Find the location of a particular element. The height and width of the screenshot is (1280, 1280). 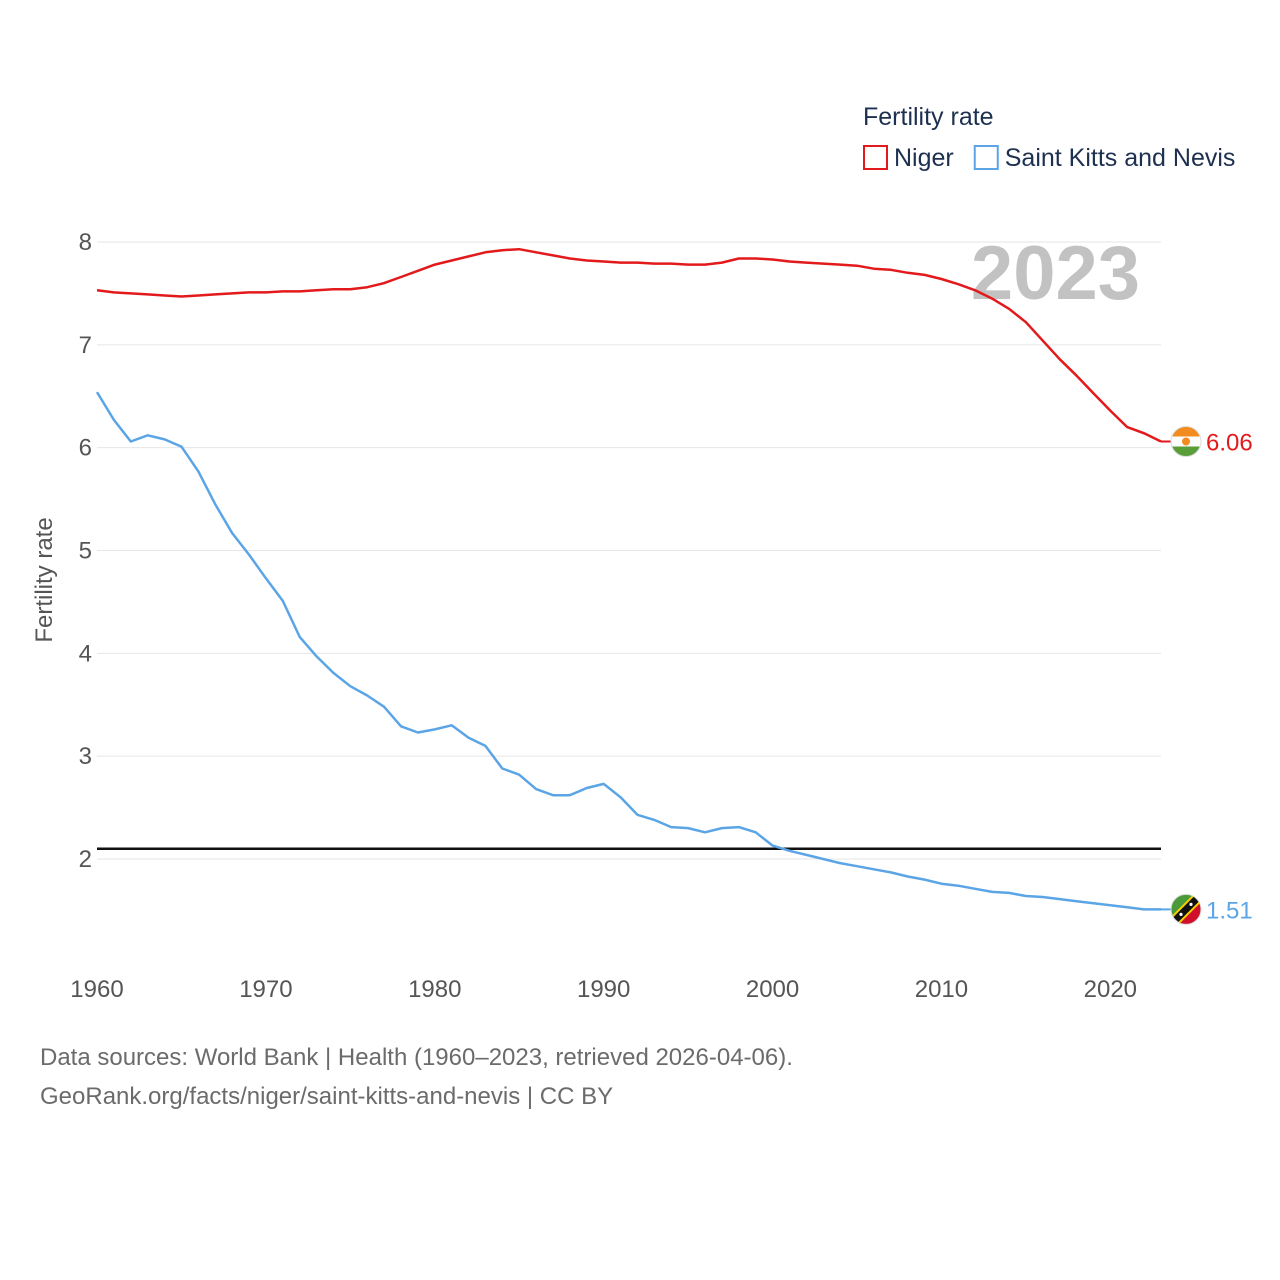

legend-item-niger: Niger is located at coordinates (908, 158).